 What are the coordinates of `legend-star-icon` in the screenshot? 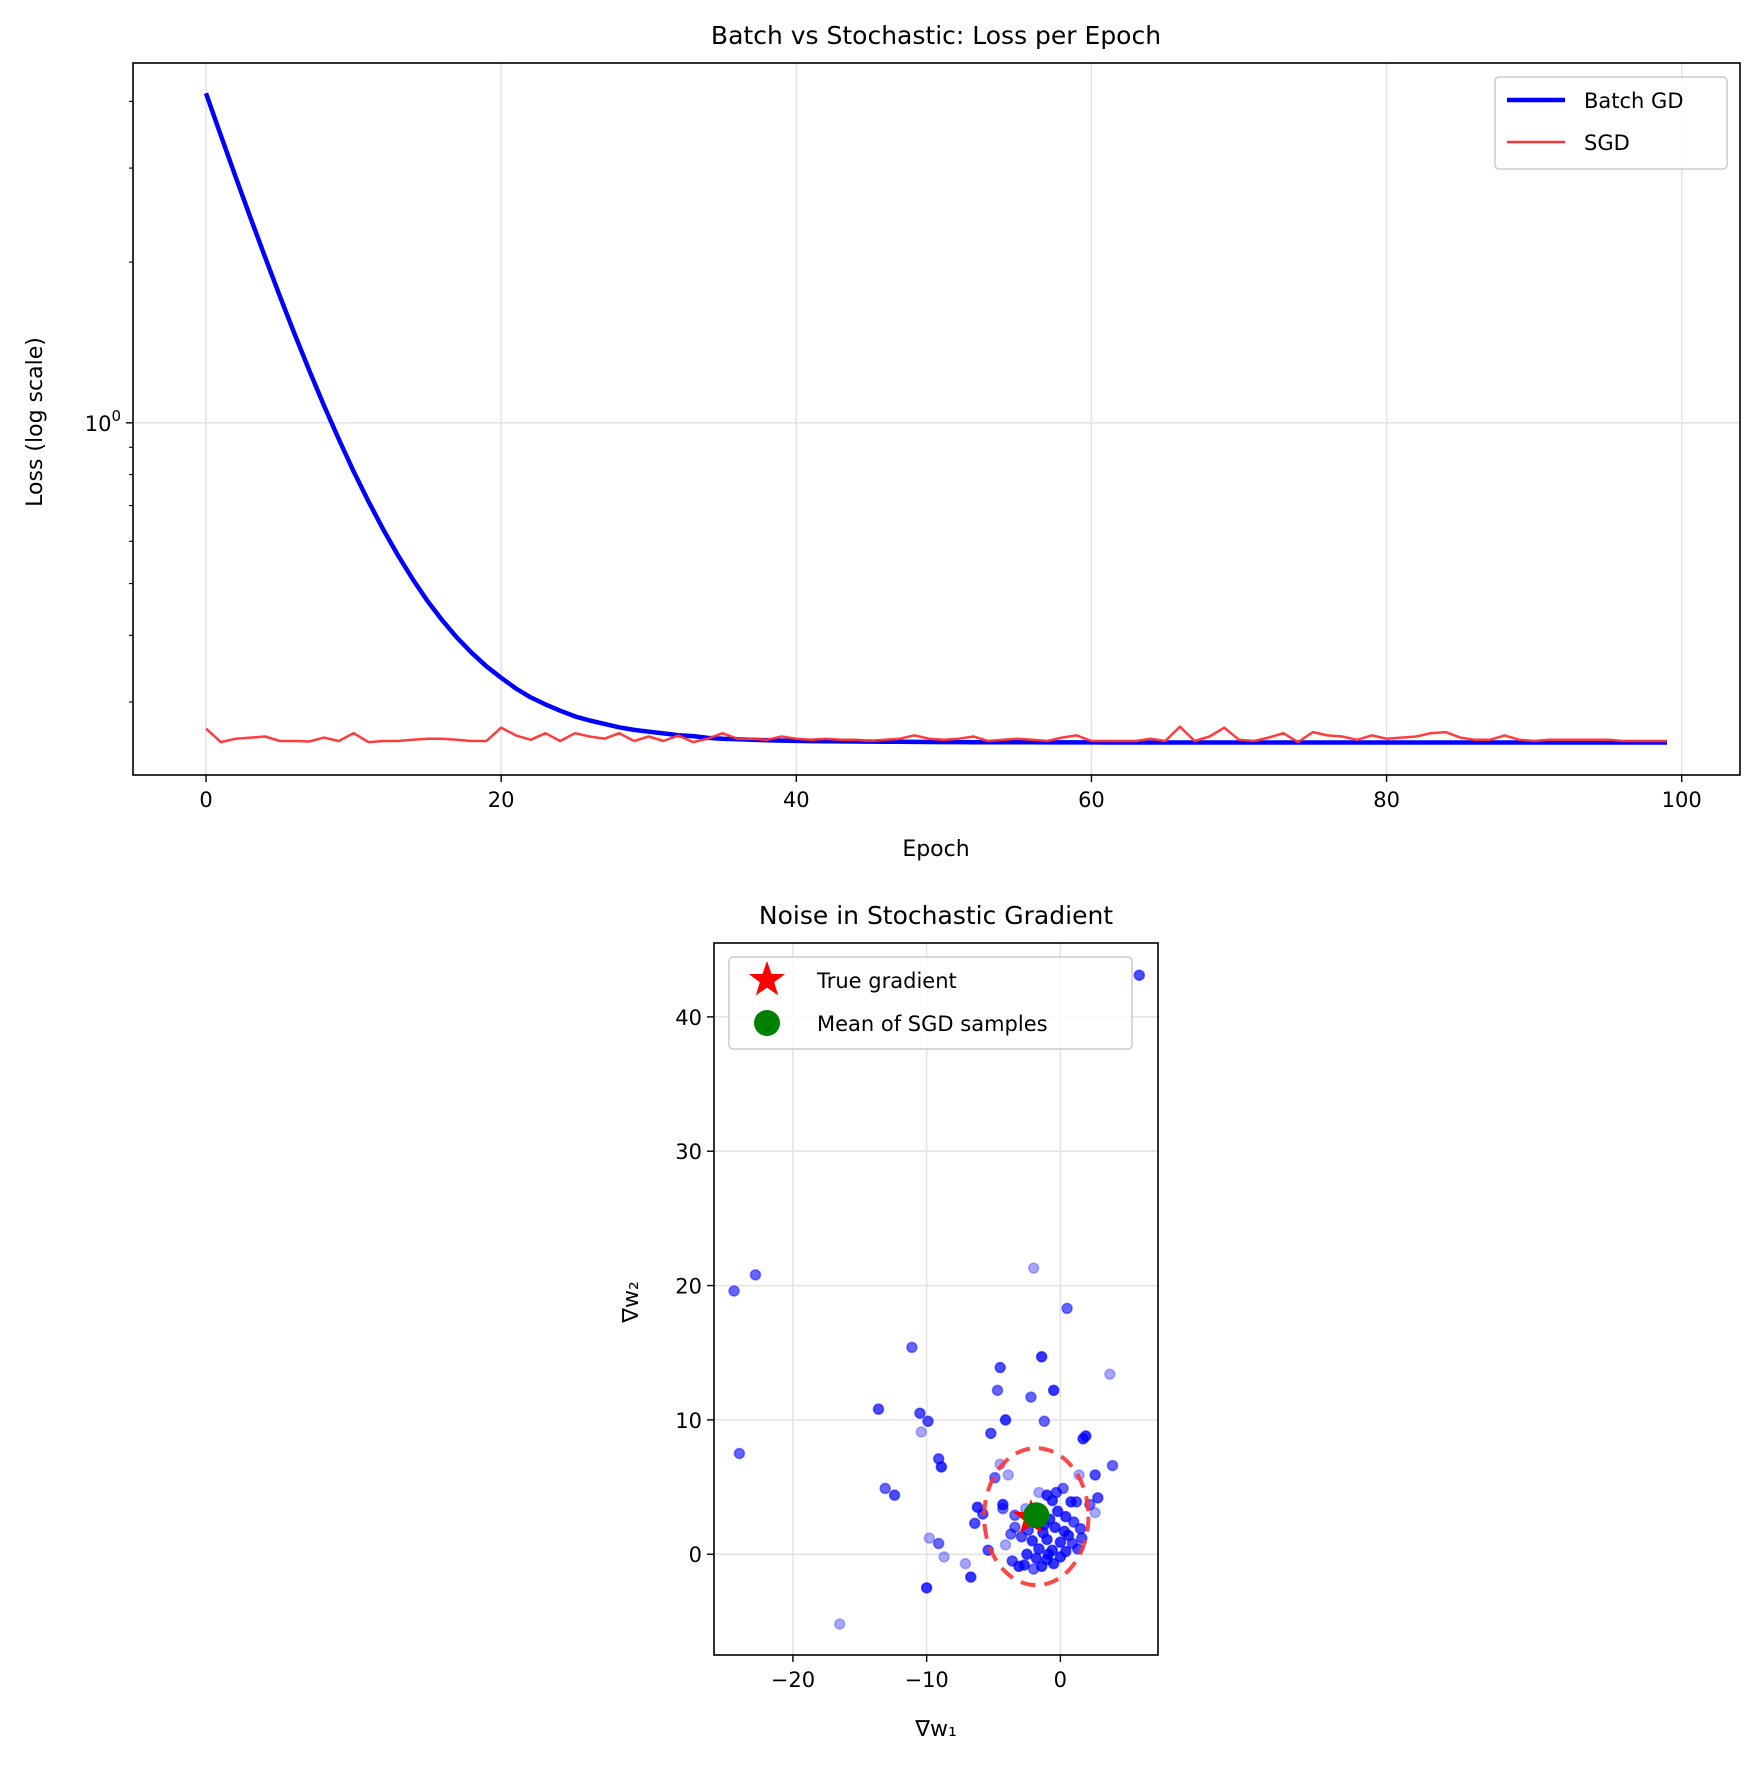 It's located at (767, 978).